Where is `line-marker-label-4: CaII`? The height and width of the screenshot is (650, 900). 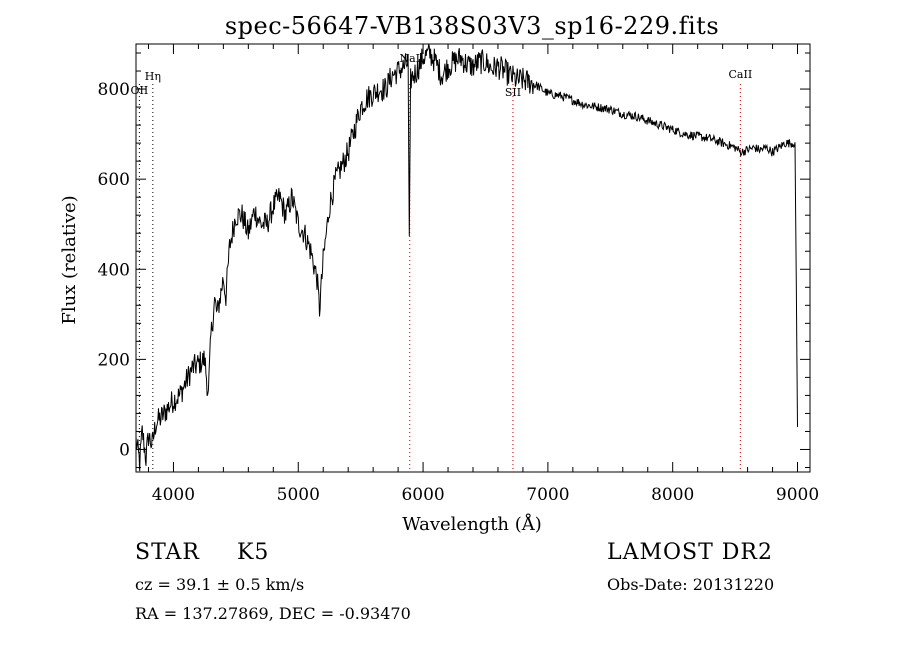 line-marker-label-4: CaII is located at coordinates (741, 74).